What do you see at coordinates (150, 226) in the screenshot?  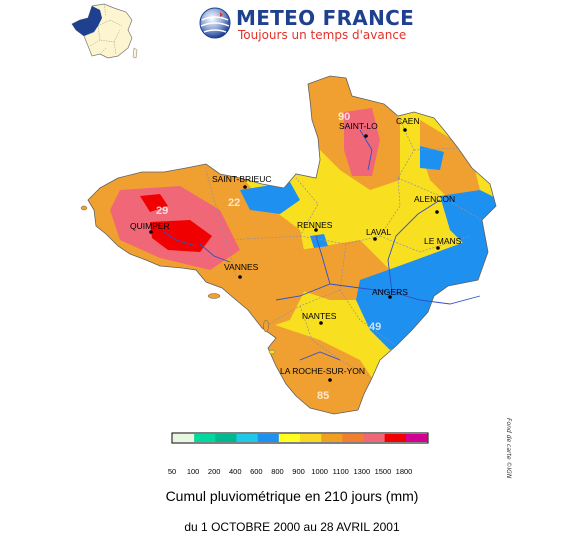 I see `city-label-quimper: QUIMPER` at bounding box center [150, 226].